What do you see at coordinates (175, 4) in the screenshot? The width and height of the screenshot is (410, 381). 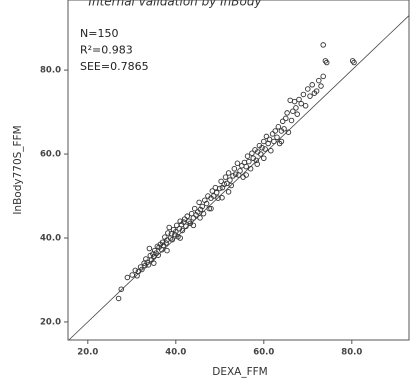 I see `chart-title: Internal validation by InBody` at bounding box center [175, 4].